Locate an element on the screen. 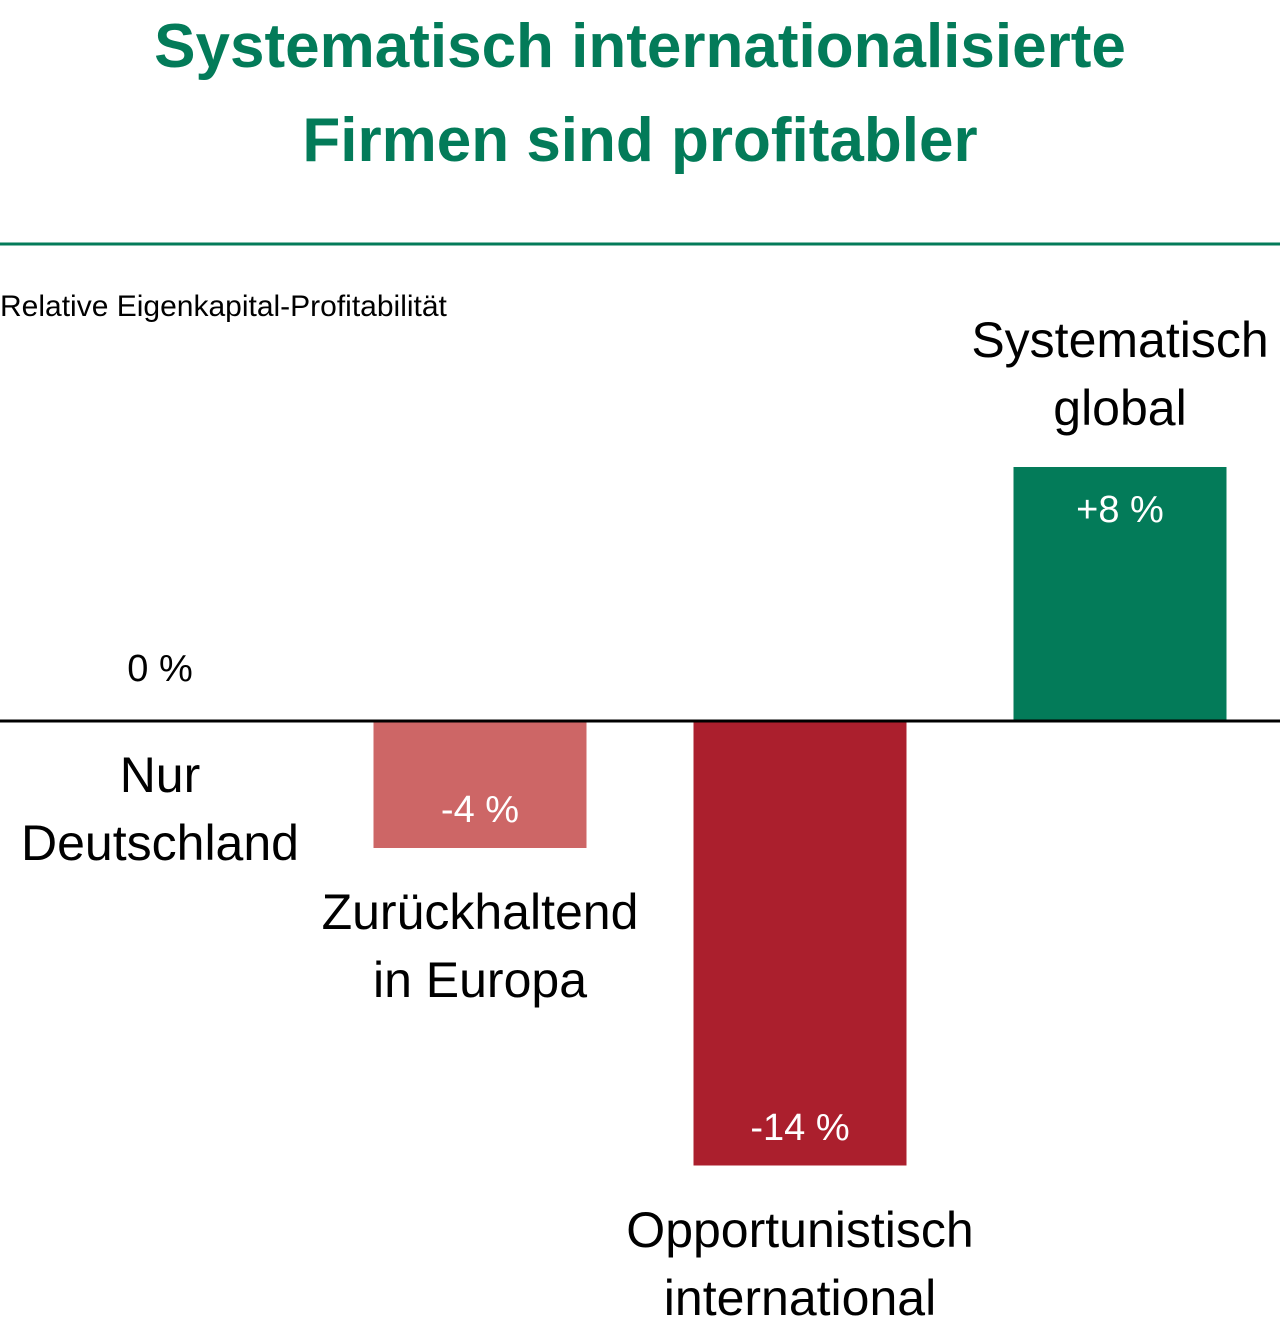  x-tick-label: Opportunistisch international is located at coordinates (800, 1263).